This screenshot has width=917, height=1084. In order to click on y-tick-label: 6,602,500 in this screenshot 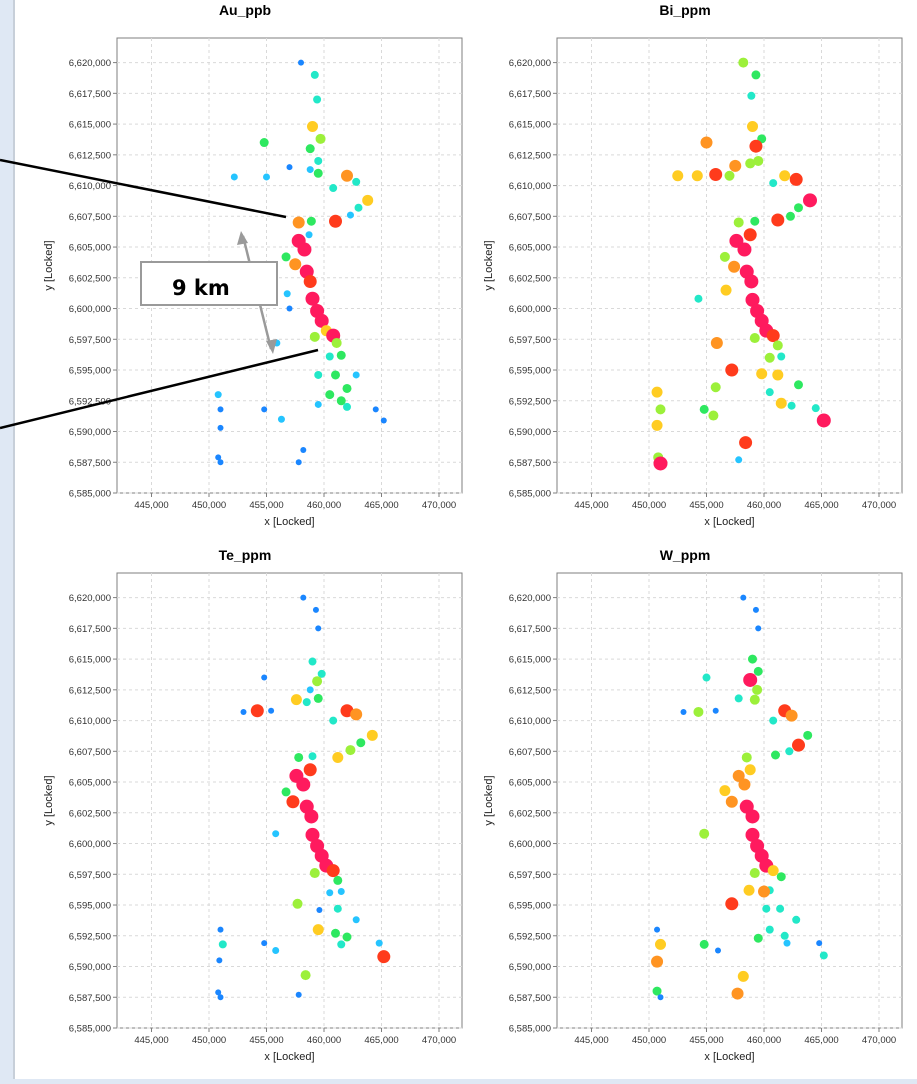, I will do `click(90, 278)`.